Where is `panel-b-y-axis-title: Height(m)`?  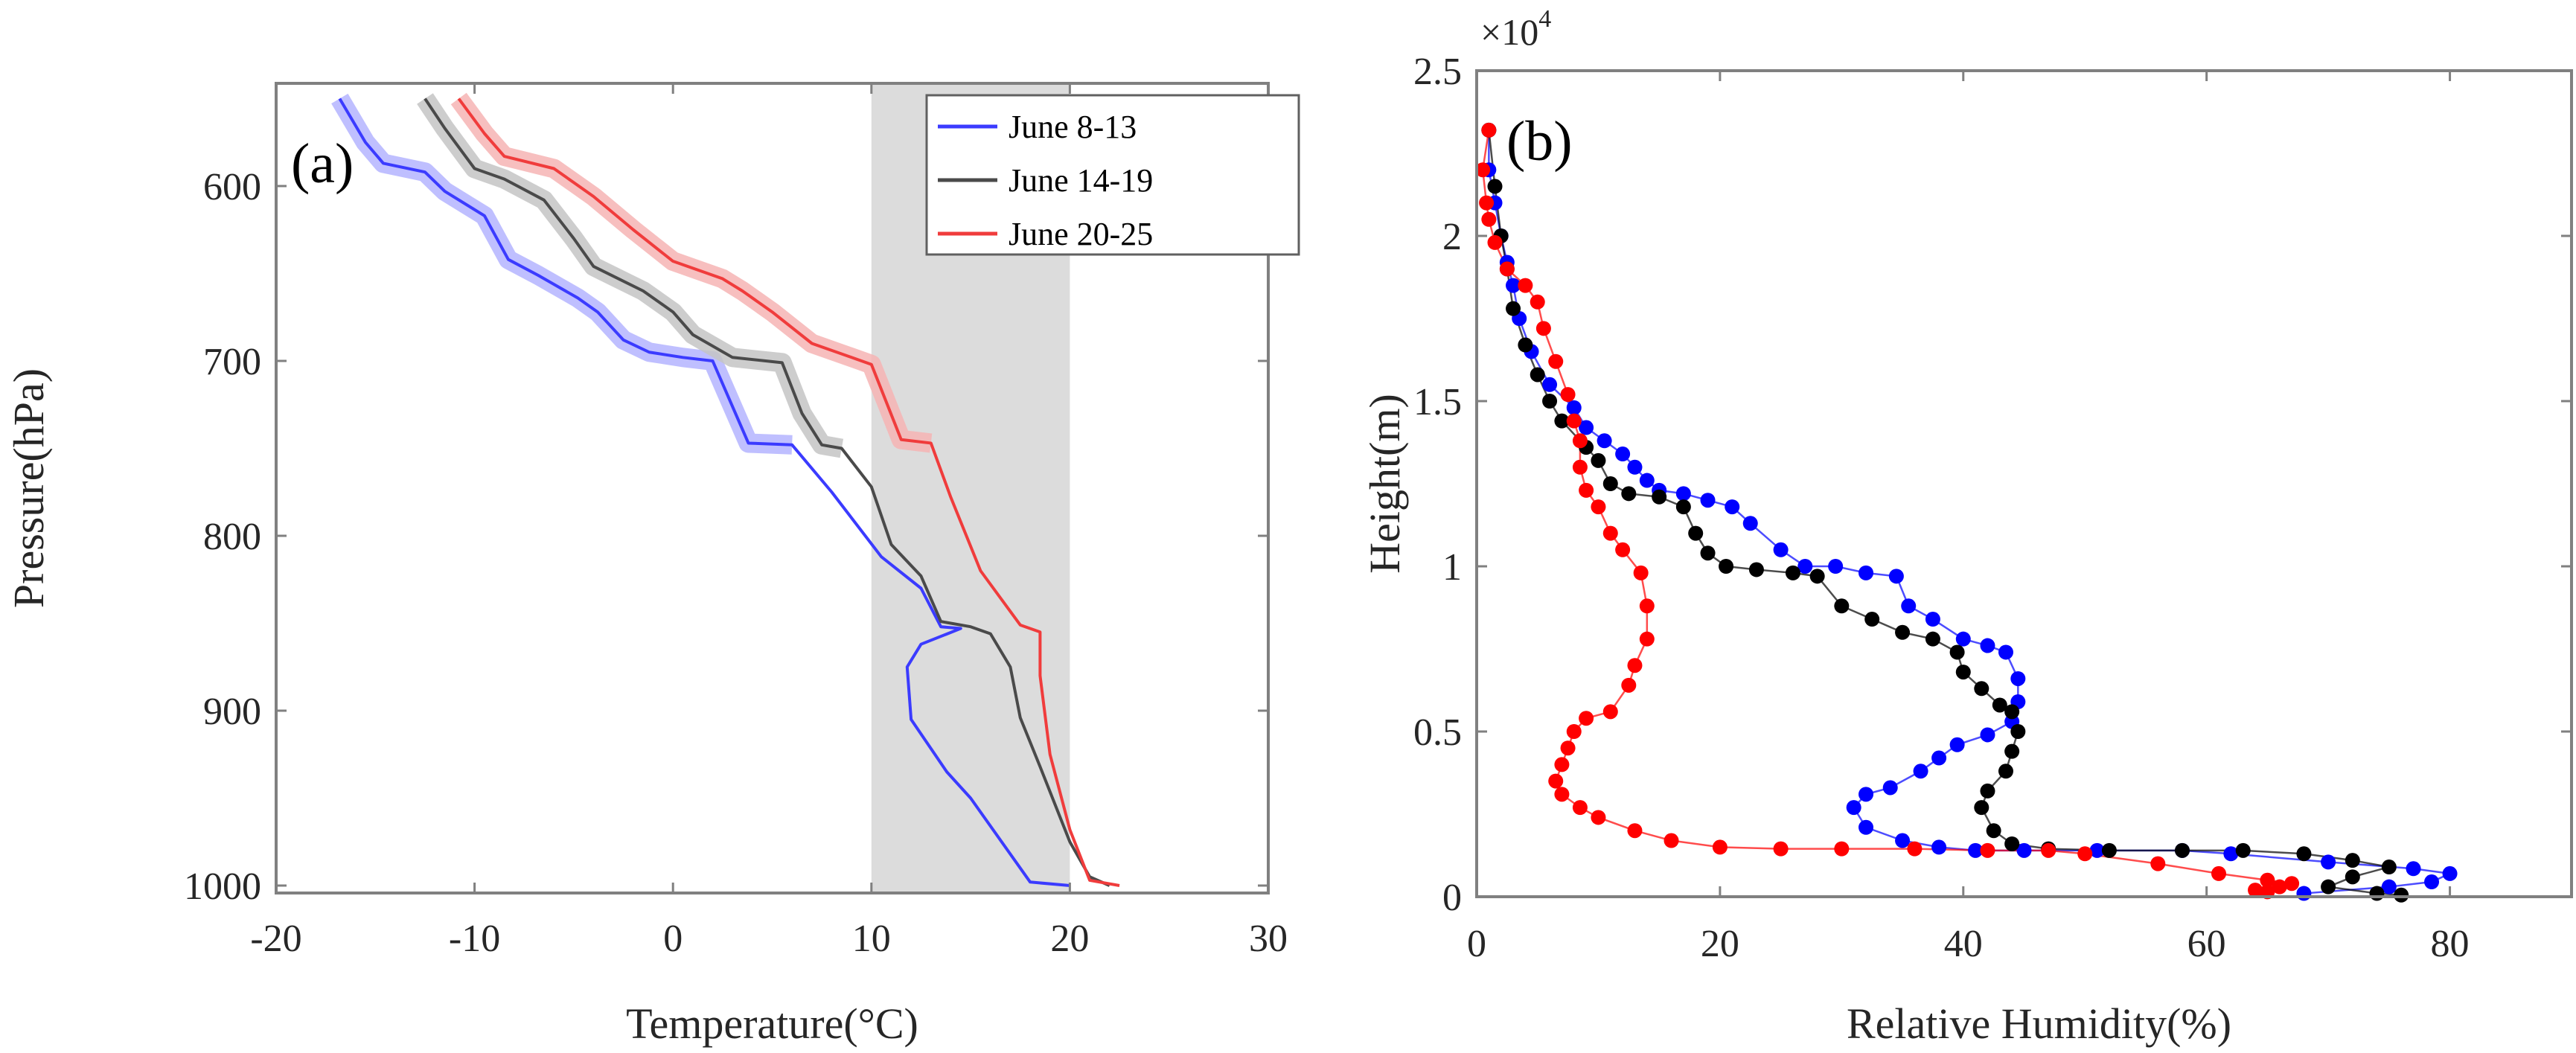 panel-b-y-axis-title: Height(m) is located at coordinates (1385, 484).